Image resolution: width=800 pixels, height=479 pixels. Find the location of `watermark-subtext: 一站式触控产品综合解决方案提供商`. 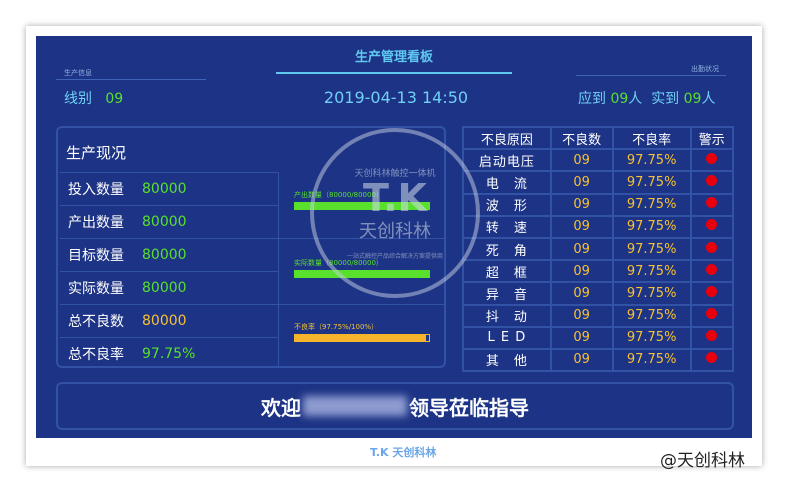

watermark-subtext: 一站式触控产品综合解决方案提供商 is located at coordinates (394, 256).